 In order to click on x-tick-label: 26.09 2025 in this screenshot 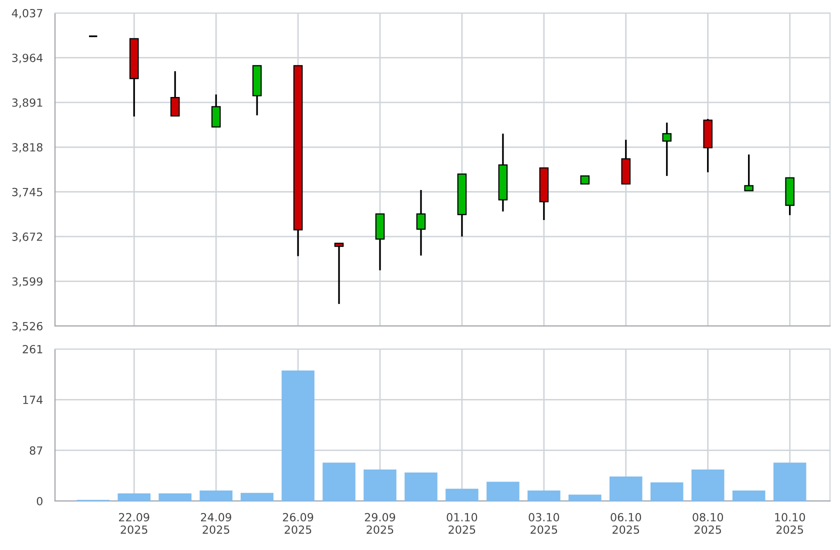, I will do `click(298, 523)`.